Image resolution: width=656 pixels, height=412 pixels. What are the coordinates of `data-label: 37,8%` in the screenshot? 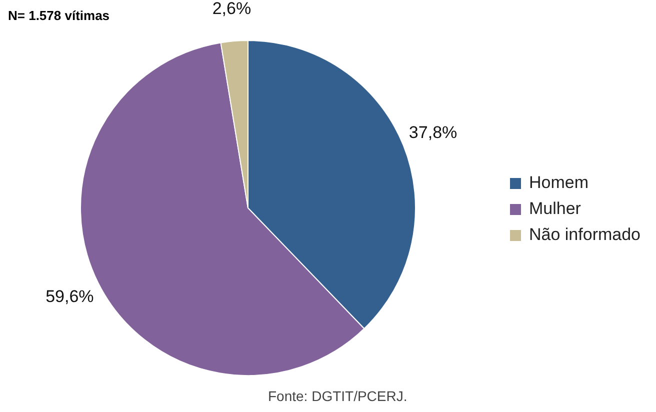 It's located at (433, 132).